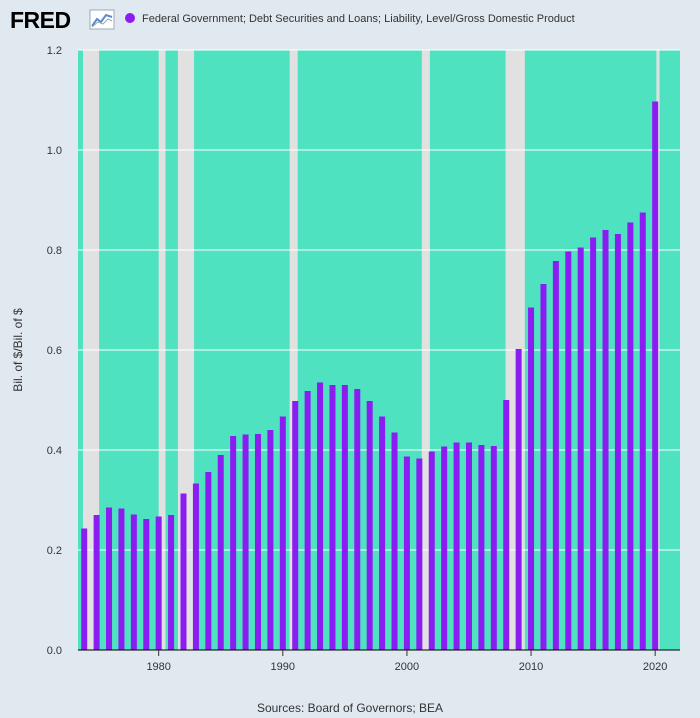 This screenshot has height=718, width=700. What do you see at coordinates (102, 19) in the screenshot?
I see `logo-chart-icon` at bounding box center [102, 19].